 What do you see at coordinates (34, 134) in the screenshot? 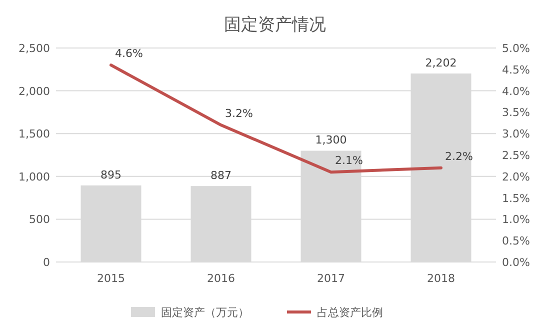
I see `y-tick-label: 1,500` at bounding box center [34, 134].